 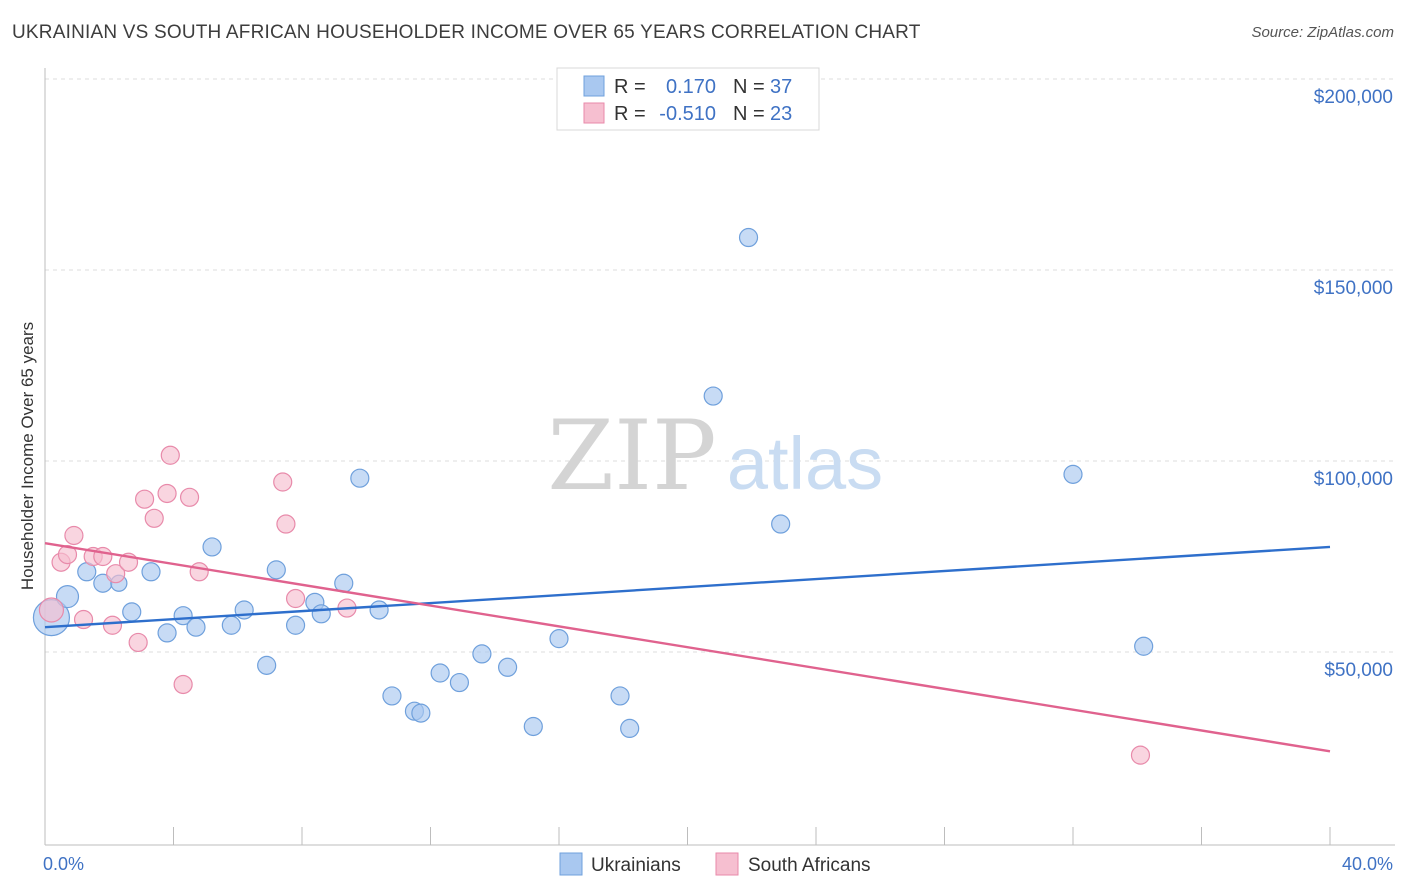 I want to click on x-tick-labels: 0.0% 40.0%, so click(x=718, y=864).